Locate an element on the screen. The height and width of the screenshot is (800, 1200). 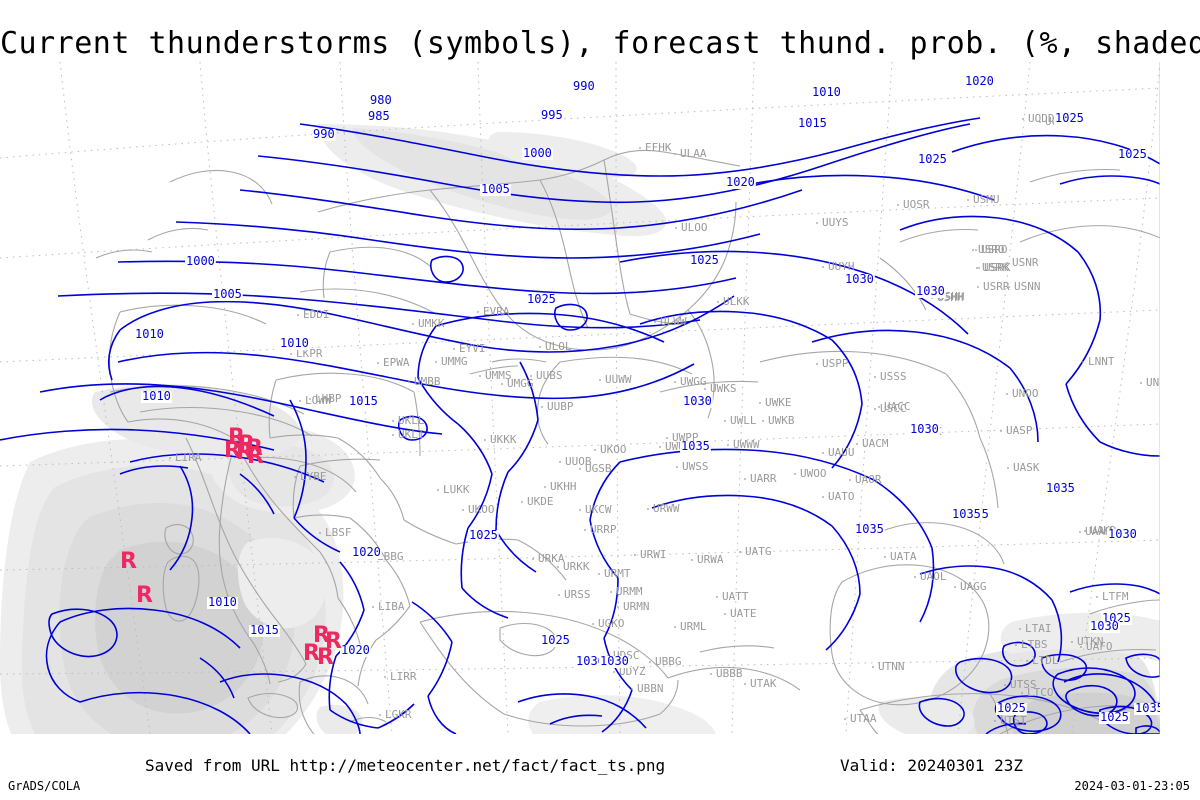
svg-text: USNR is located at coordinates (1025, 262).